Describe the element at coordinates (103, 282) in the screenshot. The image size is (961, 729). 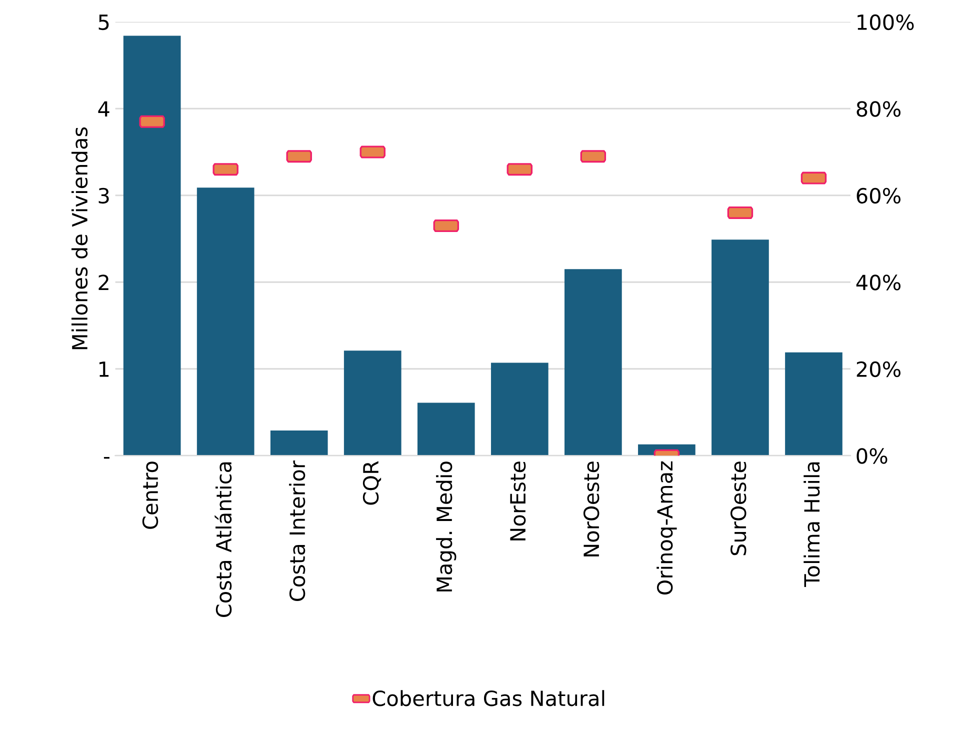
I see `y-tick-label: 2` at that location.